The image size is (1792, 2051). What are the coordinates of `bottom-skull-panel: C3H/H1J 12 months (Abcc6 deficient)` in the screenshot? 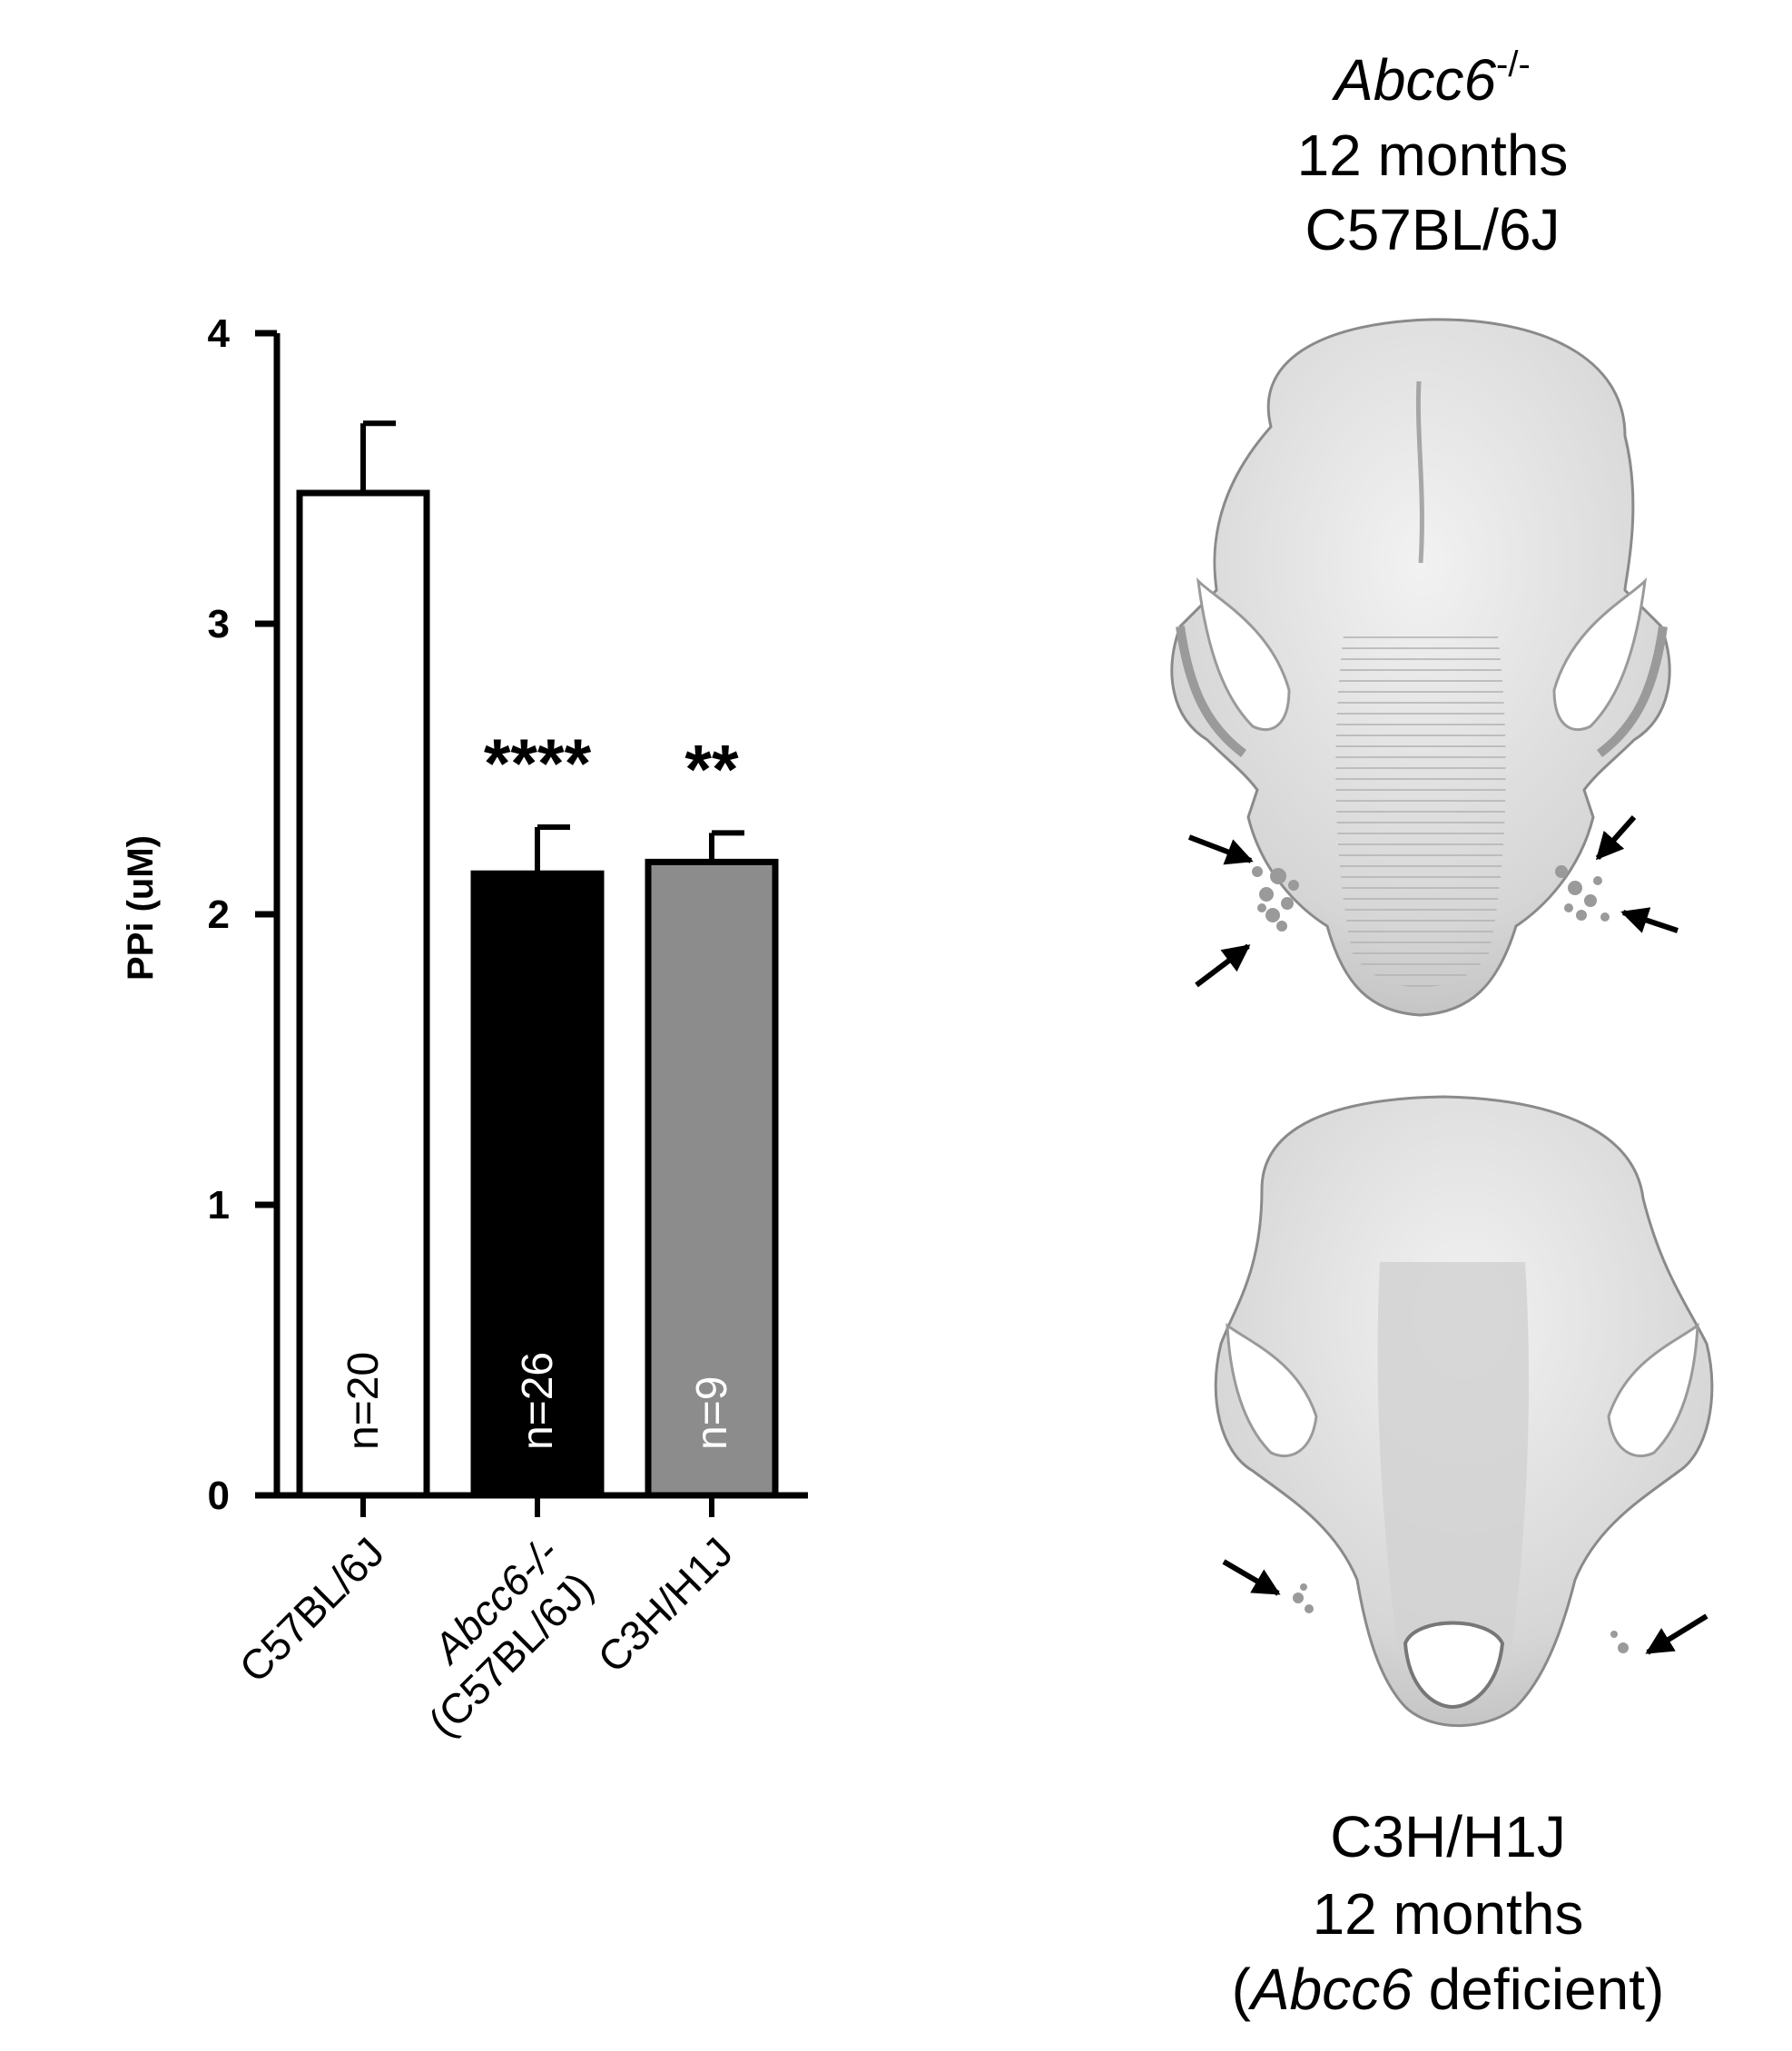 It's located at (1464, 1558).